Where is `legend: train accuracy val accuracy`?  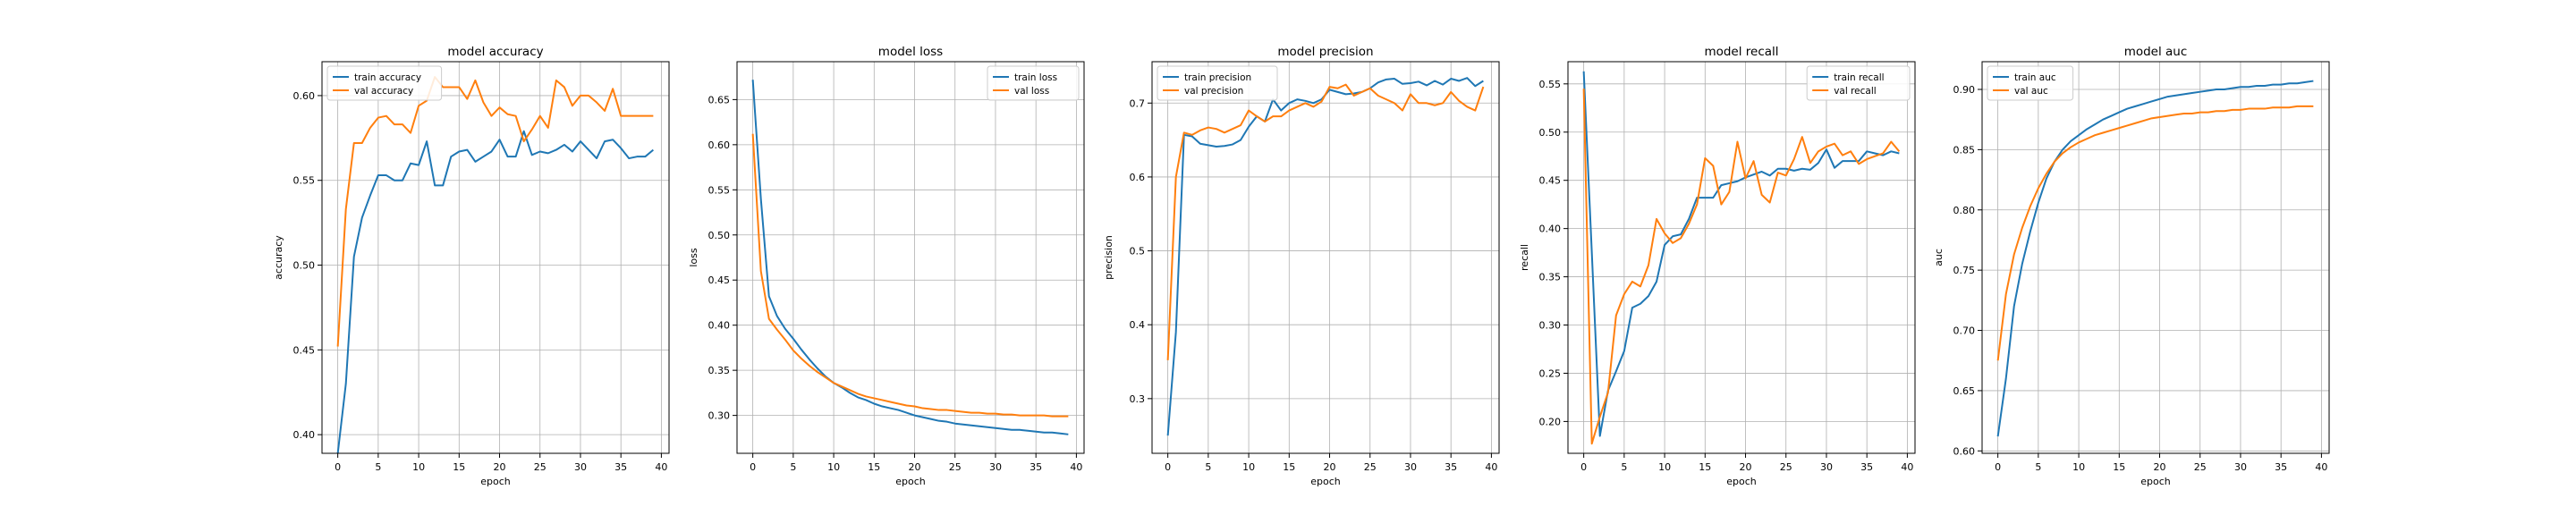 legend: train accuracy val accuracy is located at coordinates (384, 83).